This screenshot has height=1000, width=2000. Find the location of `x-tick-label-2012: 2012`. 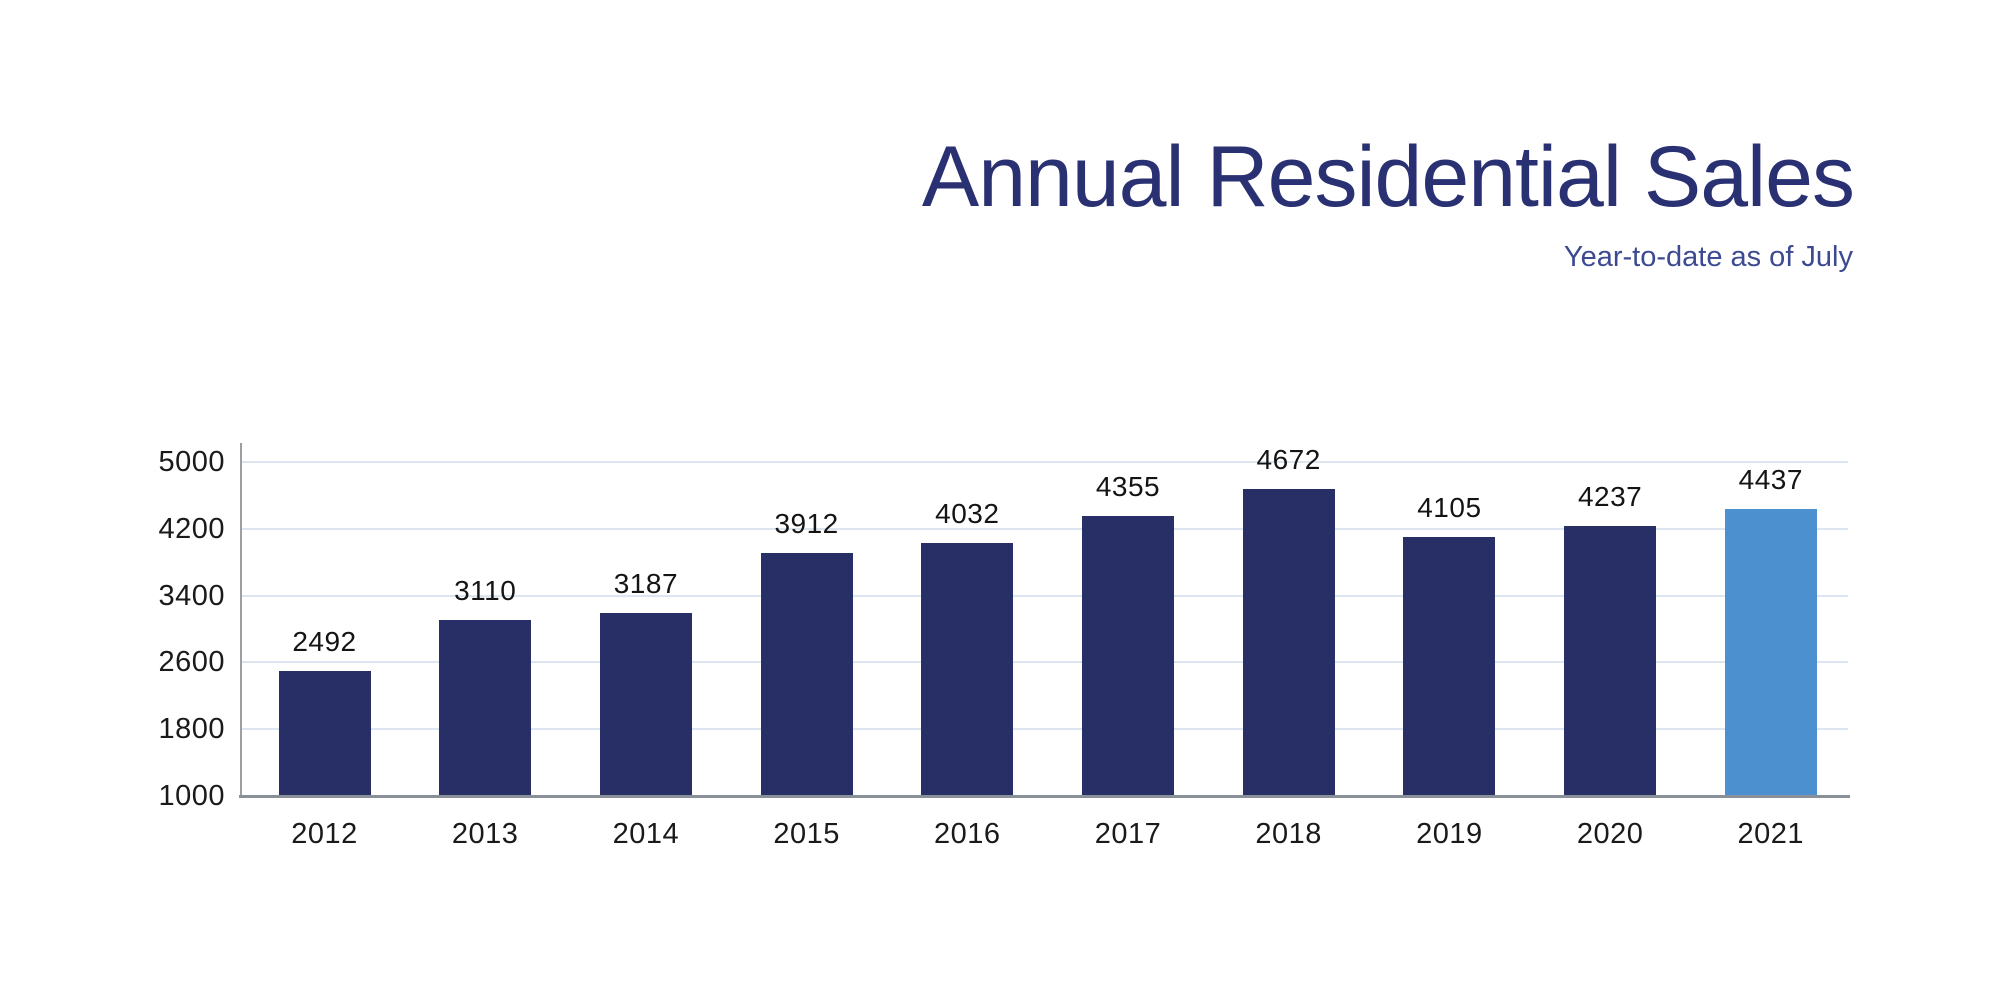

x-tick-label-2012: 2012 is located at coordinates (324, 834).